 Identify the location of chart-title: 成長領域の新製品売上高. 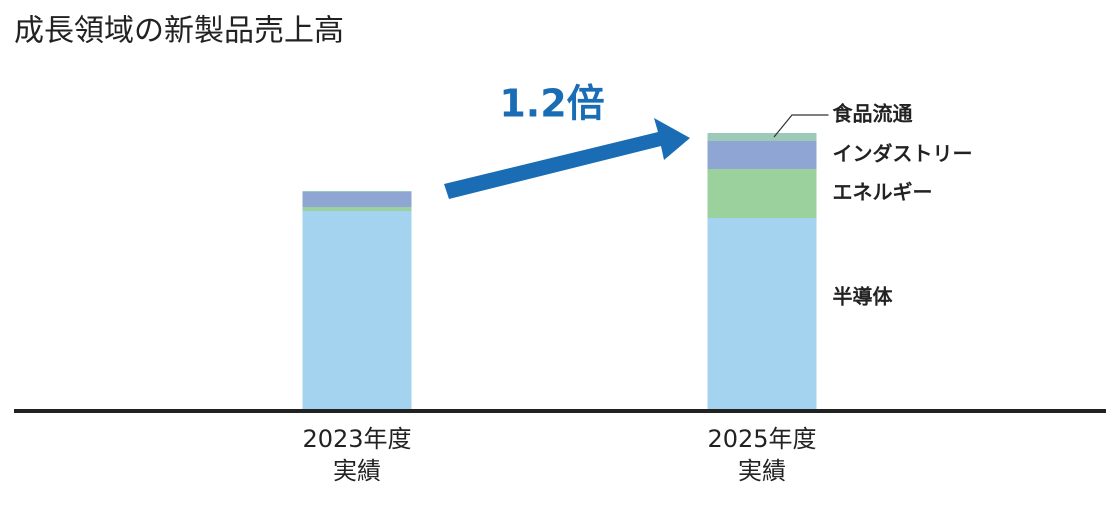
(179, 31).